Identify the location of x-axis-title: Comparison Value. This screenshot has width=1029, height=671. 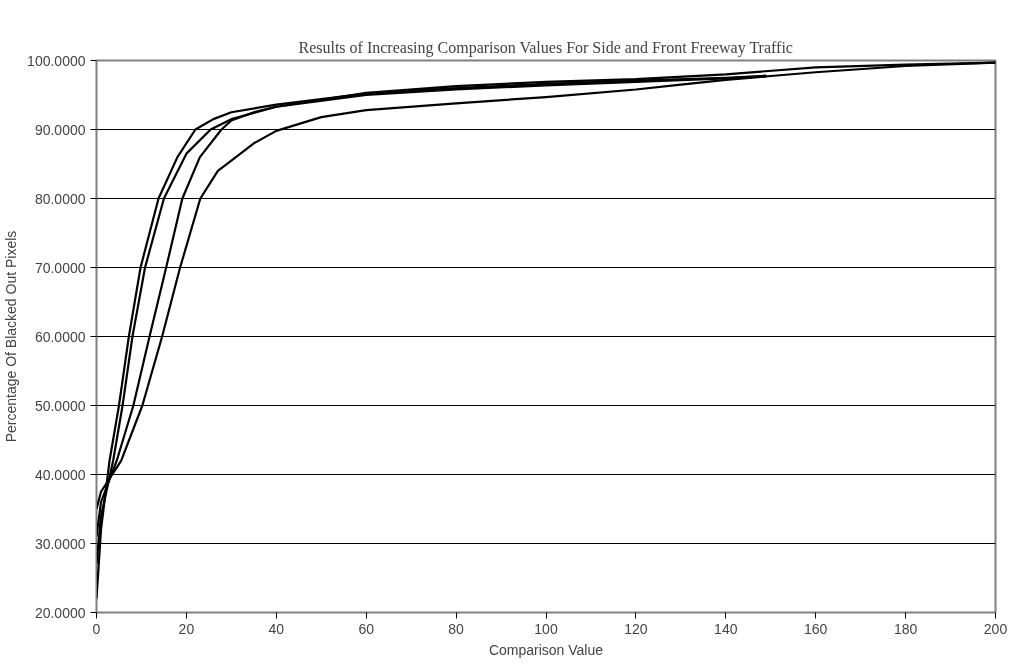
(546, 649).